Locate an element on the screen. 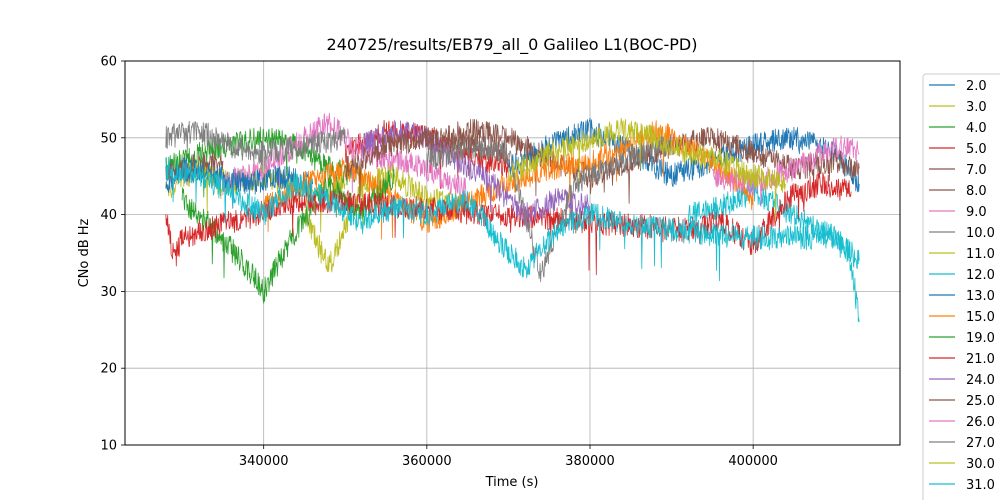 This screenshot has height=500, width=1000. series-line-13.0 is located at coordinates (239, 183).